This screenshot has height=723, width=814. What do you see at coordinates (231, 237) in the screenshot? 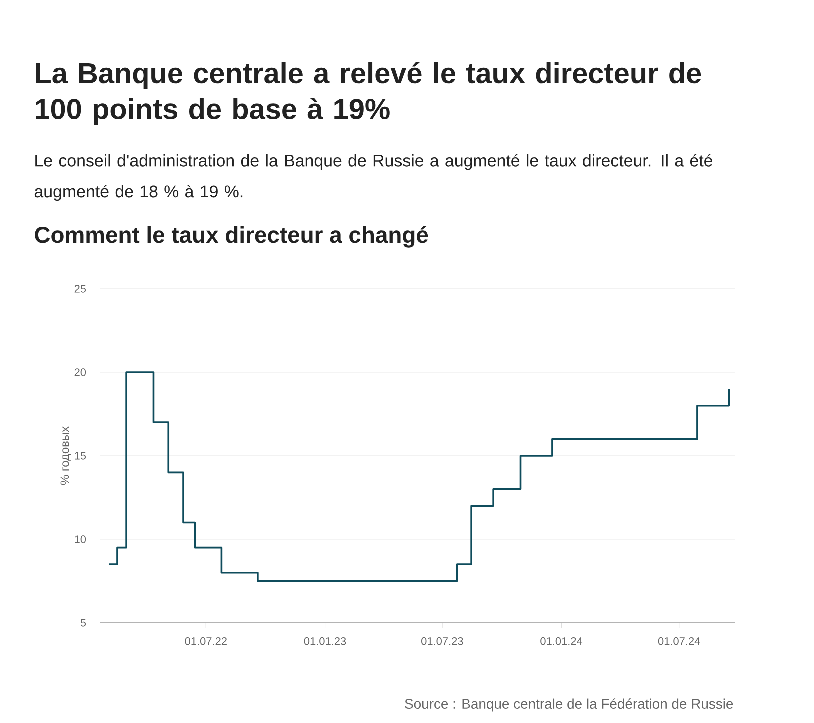
I see `text: Comment le taux directeur a changé` at bounding box center [231, 237].